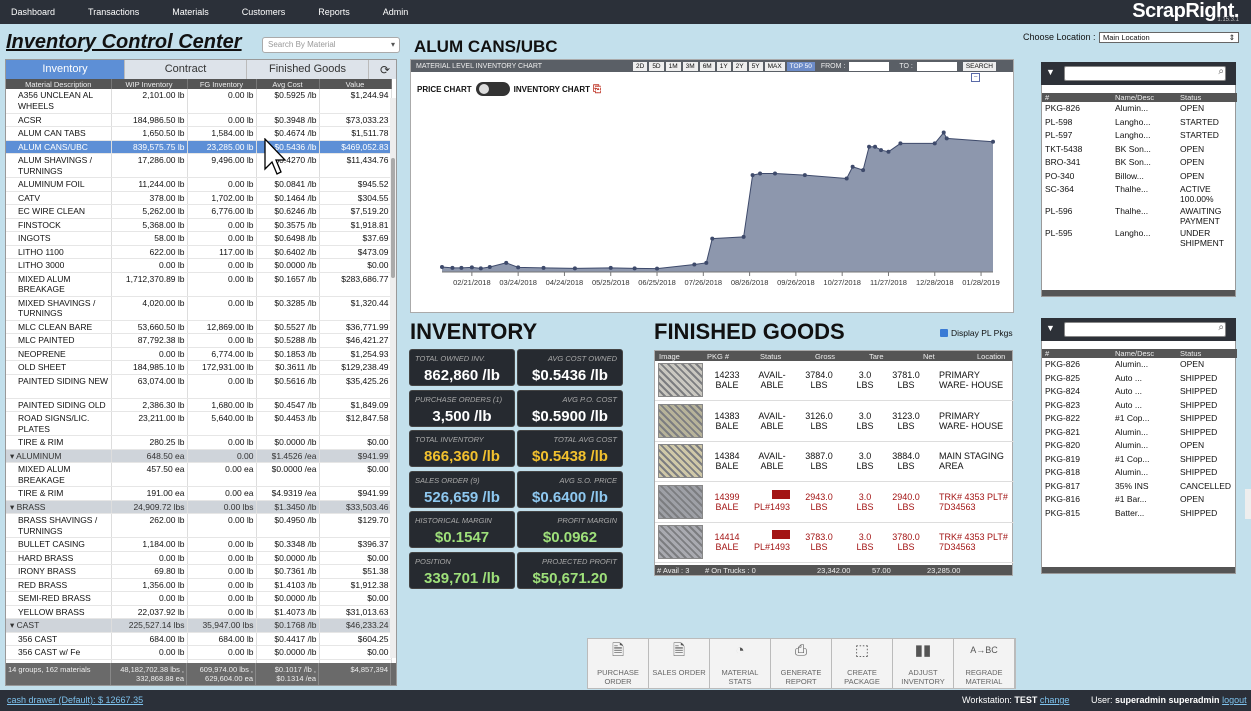 This screenshot has width=1251, height=711. Describe the element at coordinates (1169, 37) in the screenshot. I see `location-select: Main Location ⇕` at that location.